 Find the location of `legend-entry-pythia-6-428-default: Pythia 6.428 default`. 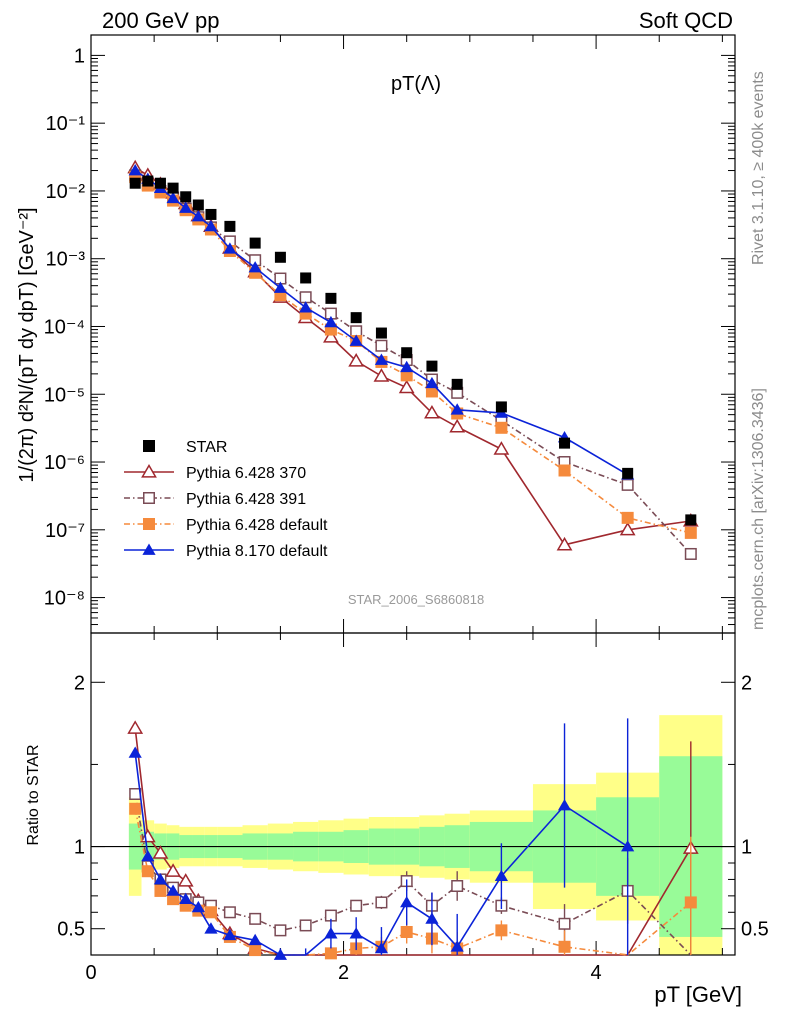

legend-entry-pythia-6-428-default: Pythia 6.428 default is located at coordinates (226, 525).